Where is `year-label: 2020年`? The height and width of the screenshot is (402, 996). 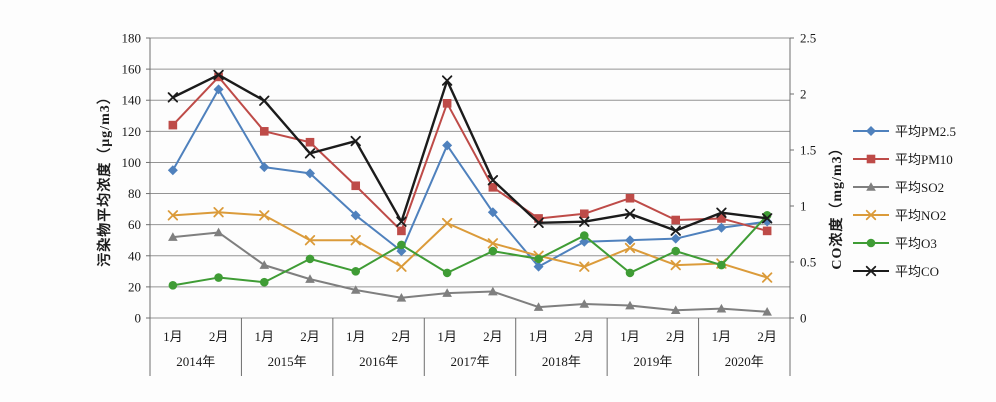 year-label: 2020年 is located at coordinates (744, 361).